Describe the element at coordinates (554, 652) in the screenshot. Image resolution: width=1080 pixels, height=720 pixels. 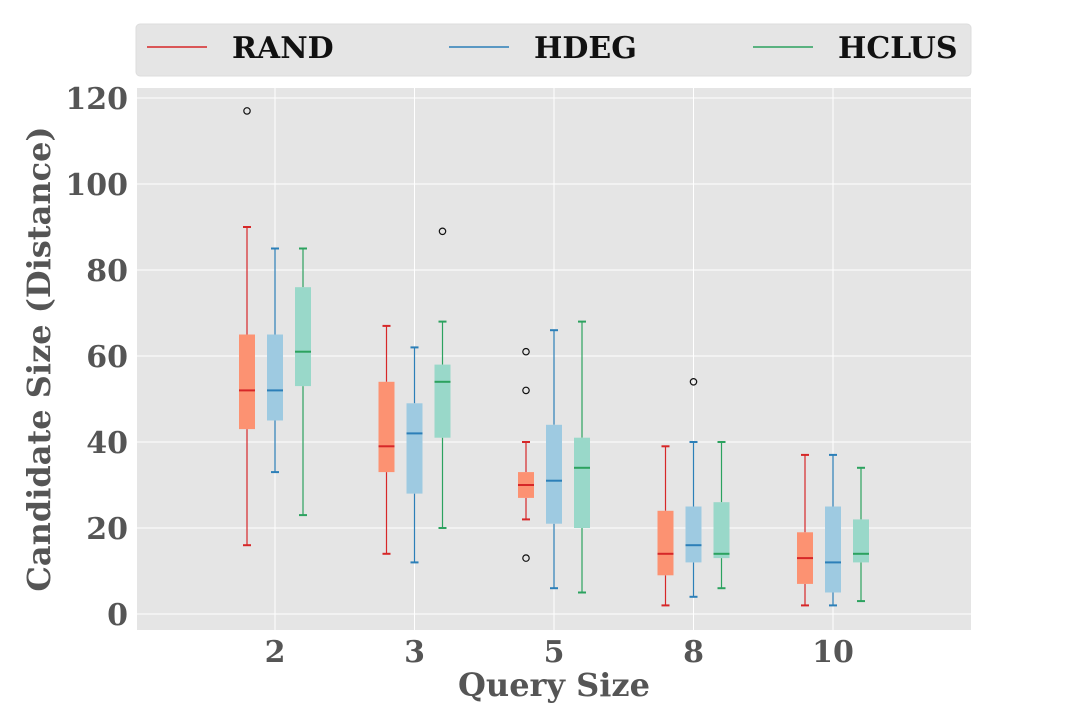
I see `x-tick-label: 5` at that location.